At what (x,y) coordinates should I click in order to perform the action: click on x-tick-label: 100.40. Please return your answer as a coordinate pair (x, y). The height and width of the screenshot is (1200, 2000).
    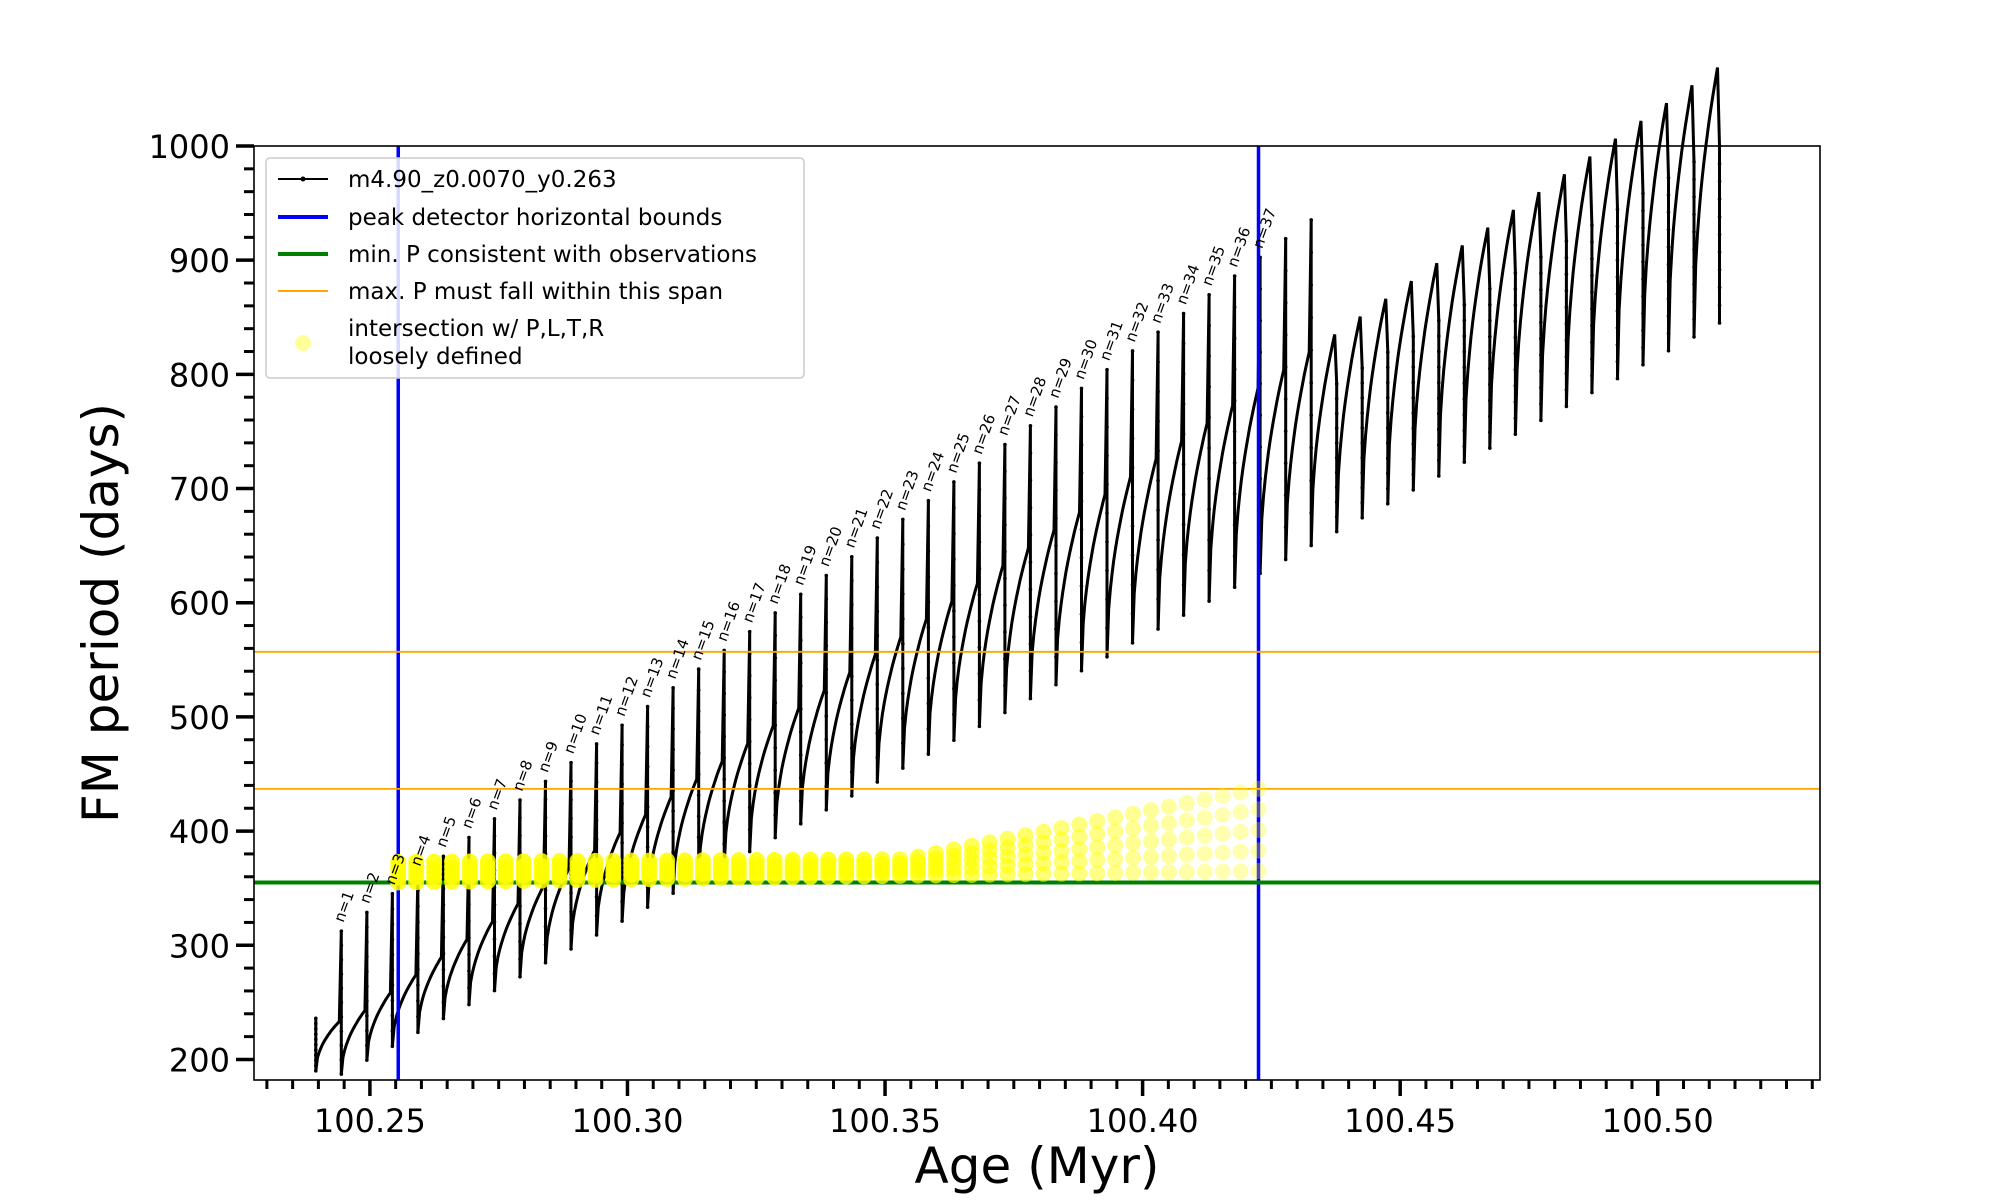
    Looking at the image, I should click on (1143, 1121).